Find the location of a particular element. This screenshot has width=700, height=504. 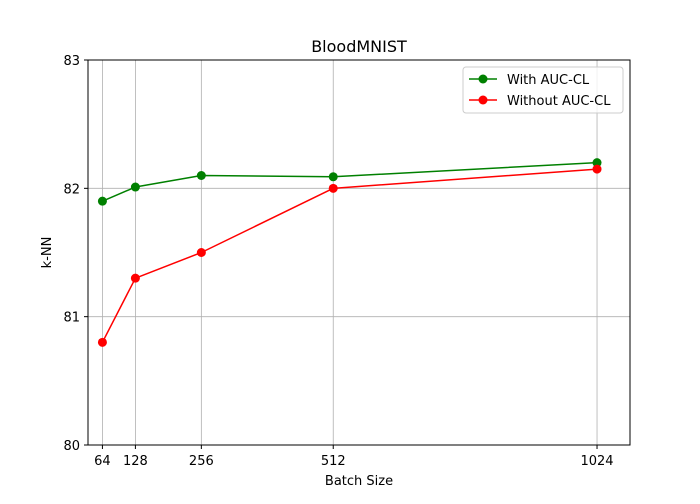

y-tick-label: 80 is located at coordinates (71, 446).